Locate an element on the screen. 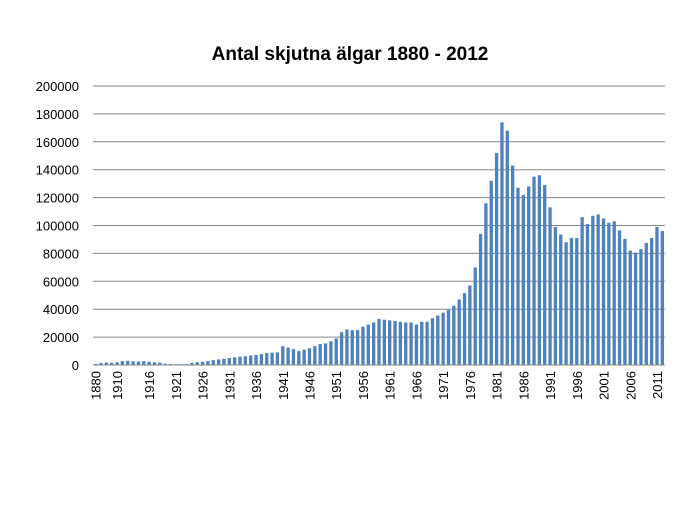  bar-1940 is located at coordinates (277, 358).